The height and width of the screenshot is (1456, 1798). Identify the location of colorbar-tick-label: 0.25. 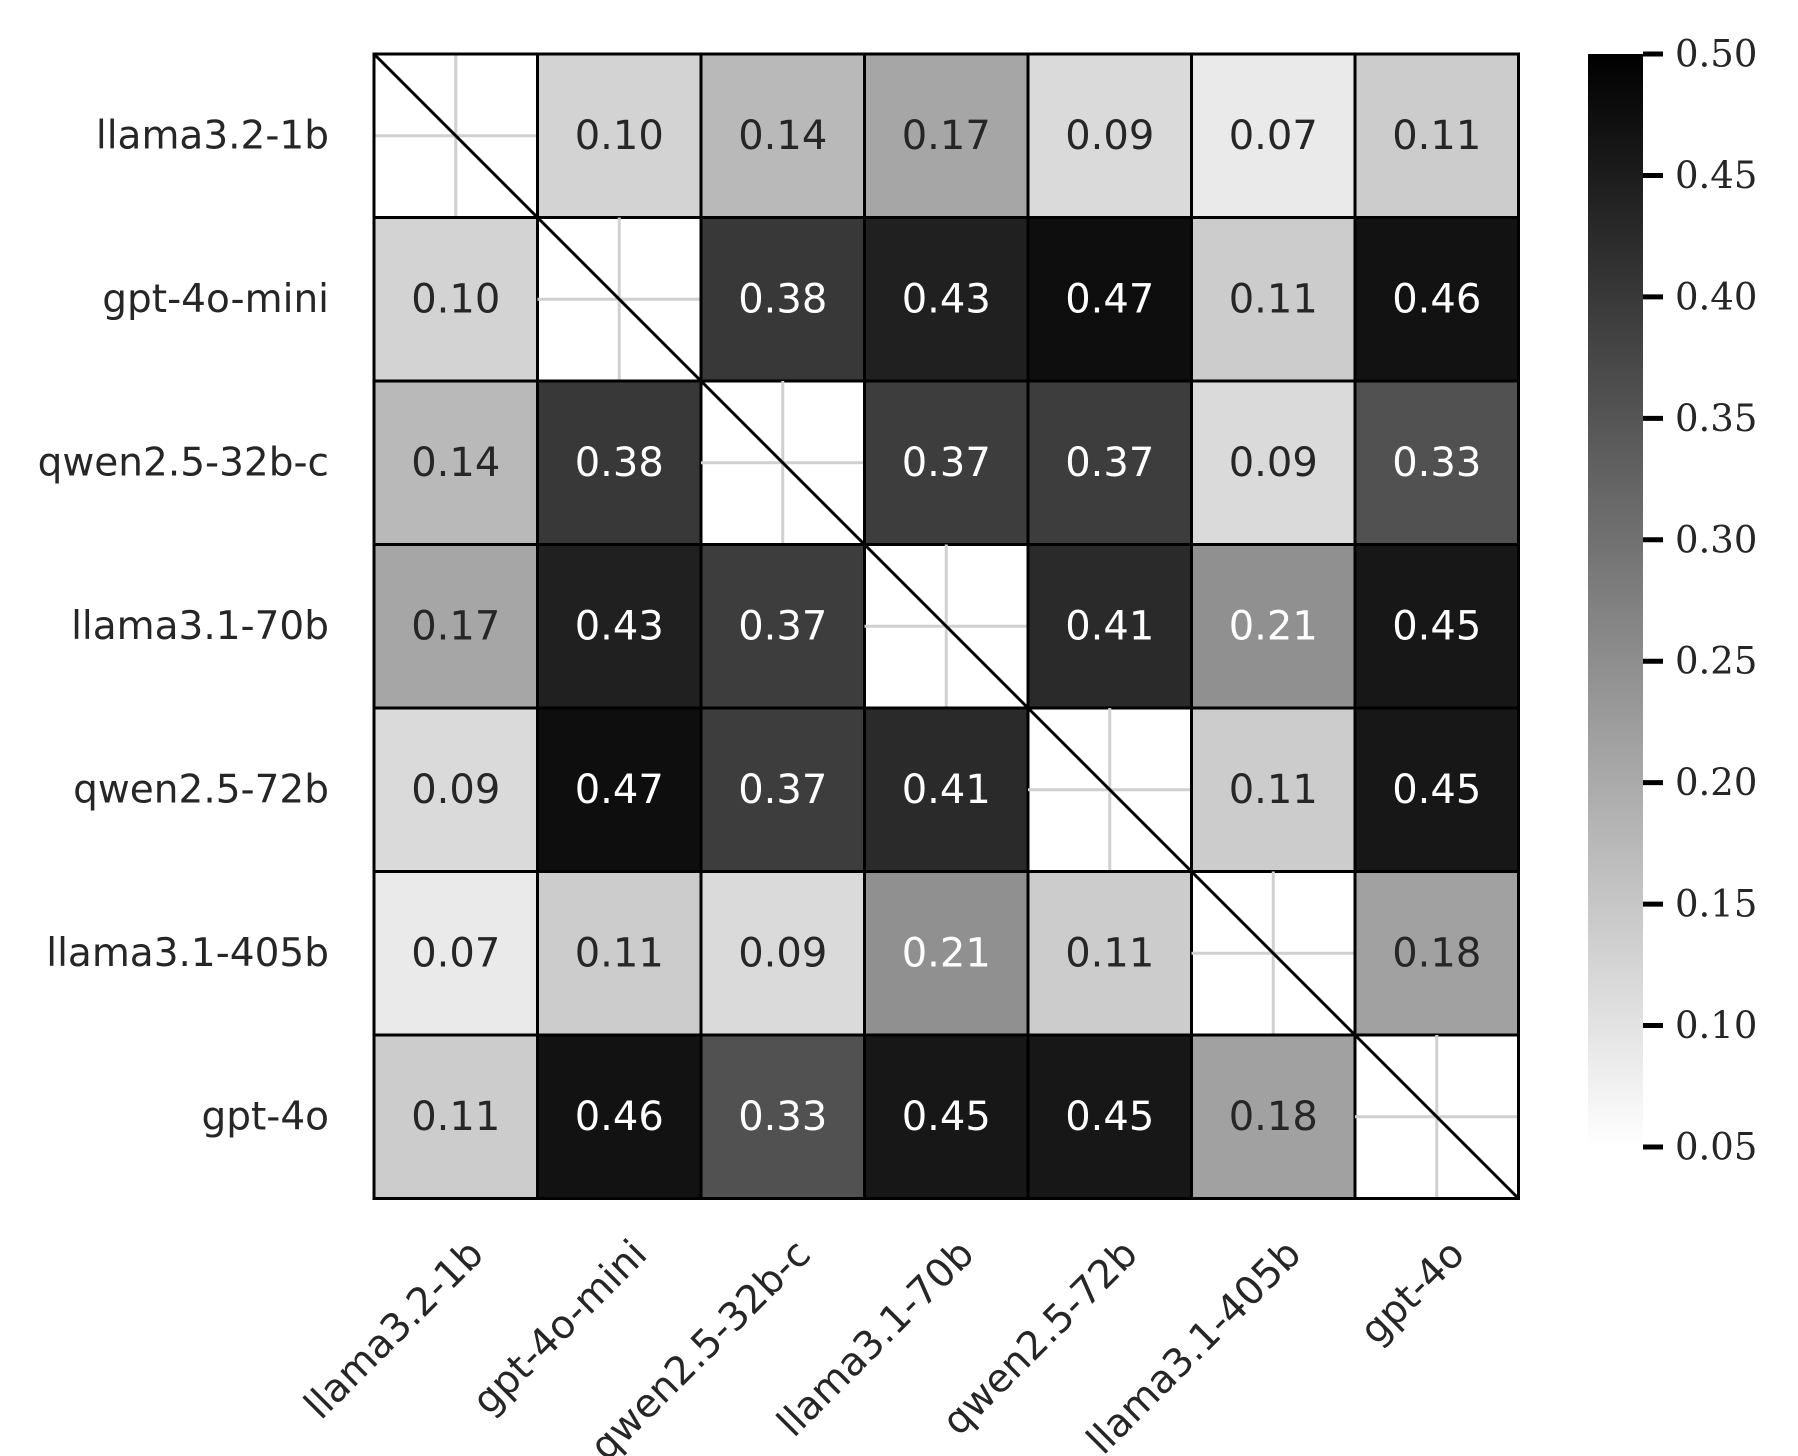
(1716, 661).